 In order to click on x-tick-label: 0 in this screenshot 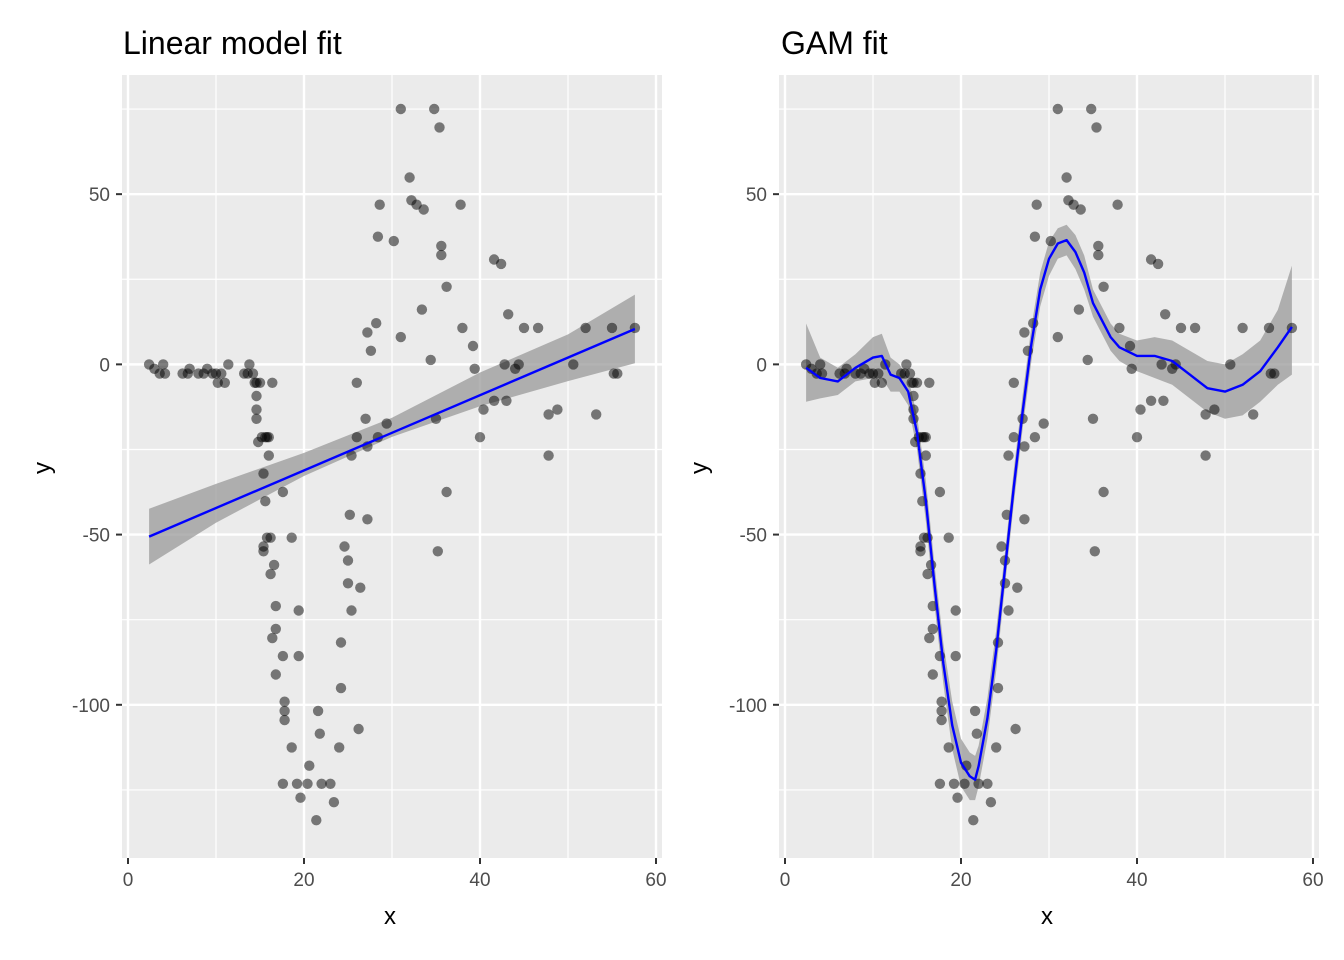, I will do `click(128, 880)`.